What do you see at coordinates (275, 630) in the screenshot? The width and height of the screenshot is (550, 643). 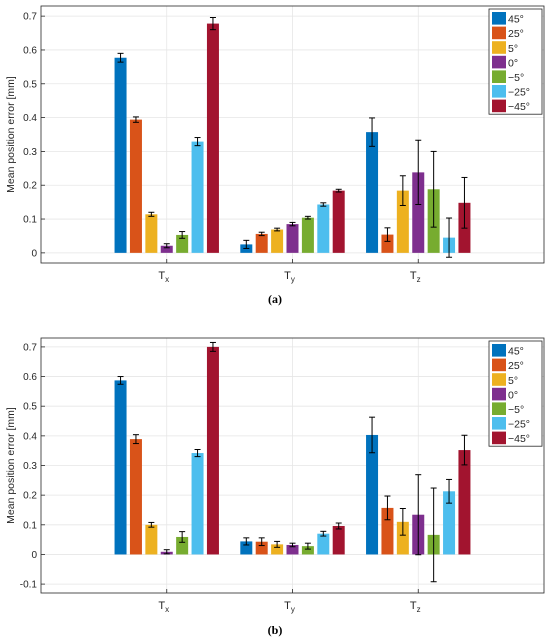 I see `figure-caption: (b)` at bounding box center [275, 630].